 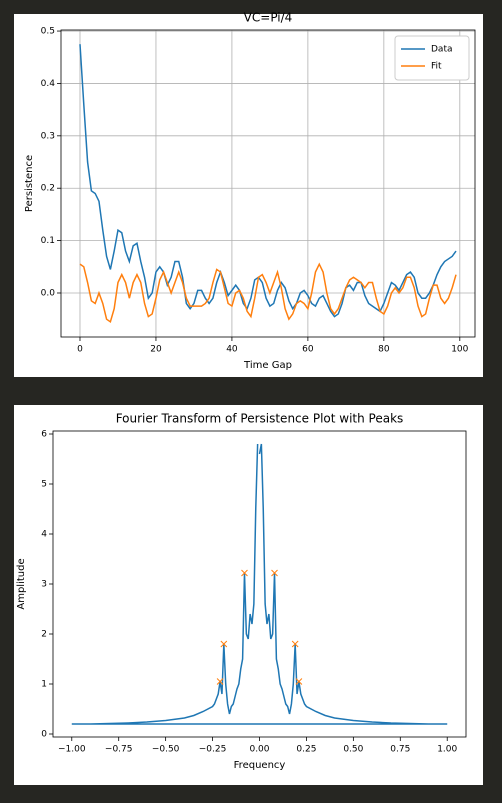 What do you see at coordinates (44, 535) in the screenshot?
I see `y-tick-label: 4` at bounding box center [44, 535].